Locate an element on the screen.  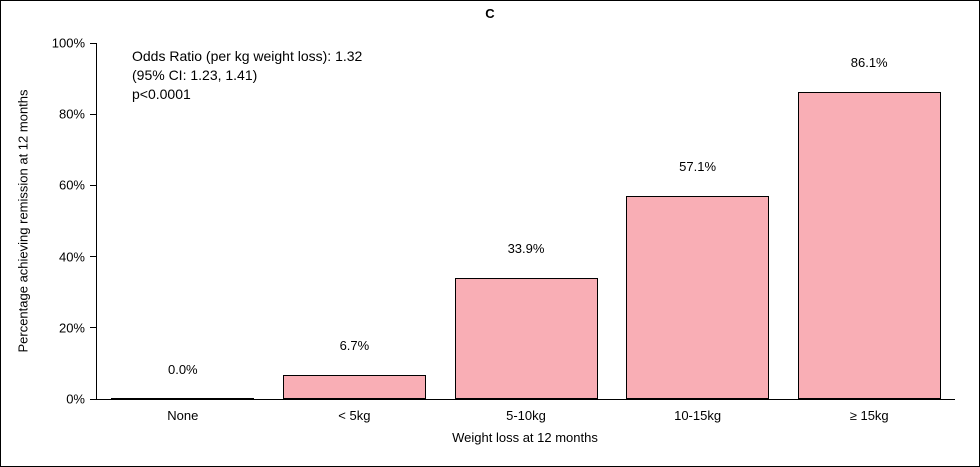
bar-value-label: 86.1% is located at coordinates (869, 62).